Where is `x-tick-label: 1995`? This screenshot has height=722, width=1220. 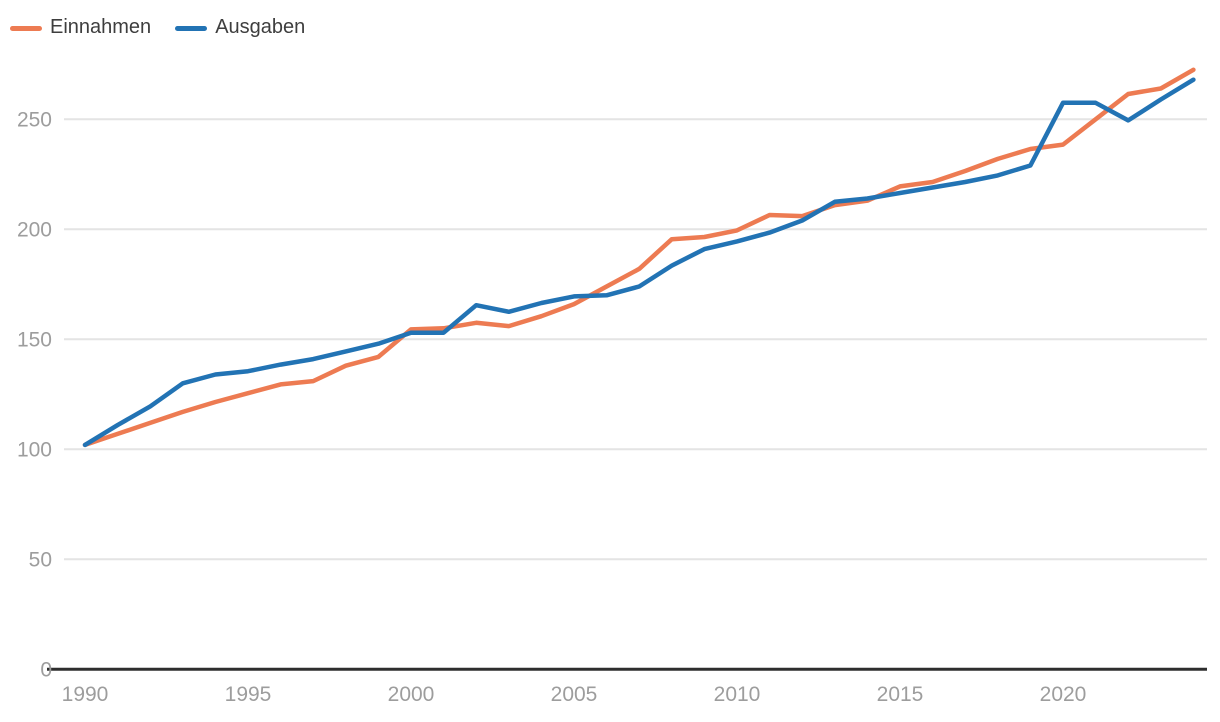
x-tick-label: 1995 is located at coordinates (248, 694).